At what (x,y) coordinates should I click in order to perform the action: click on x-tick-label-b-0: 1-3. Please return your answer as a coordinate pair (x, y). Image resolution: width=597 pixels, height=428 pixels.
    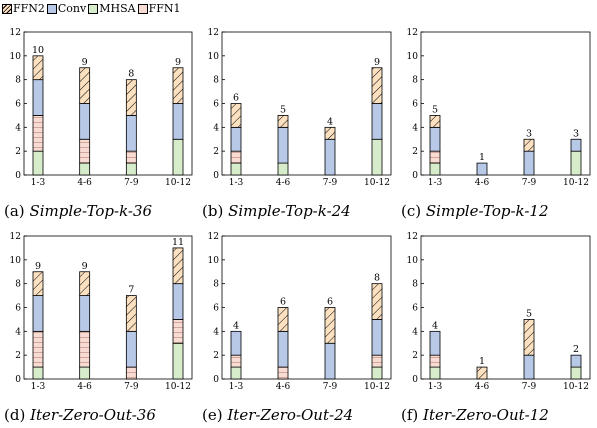
    Looking at the image, I should click on (236, 183).